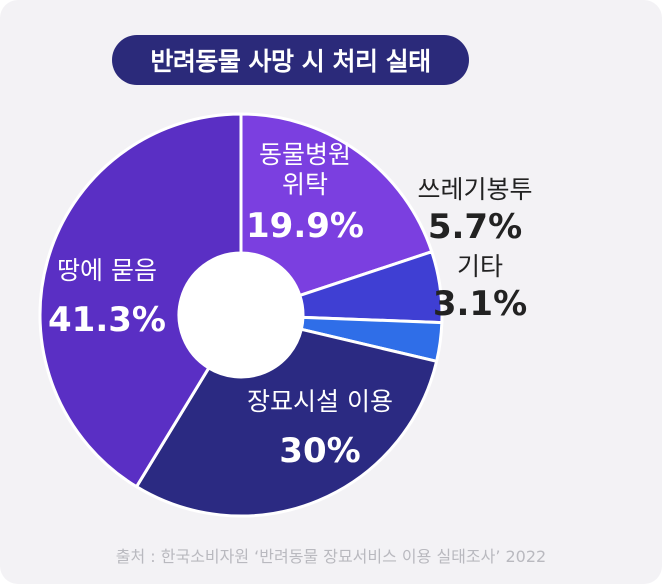 The width and height of the screenshot is (662, 588). I want to click on slice-value-2: 5.7%, so click(475, 227).